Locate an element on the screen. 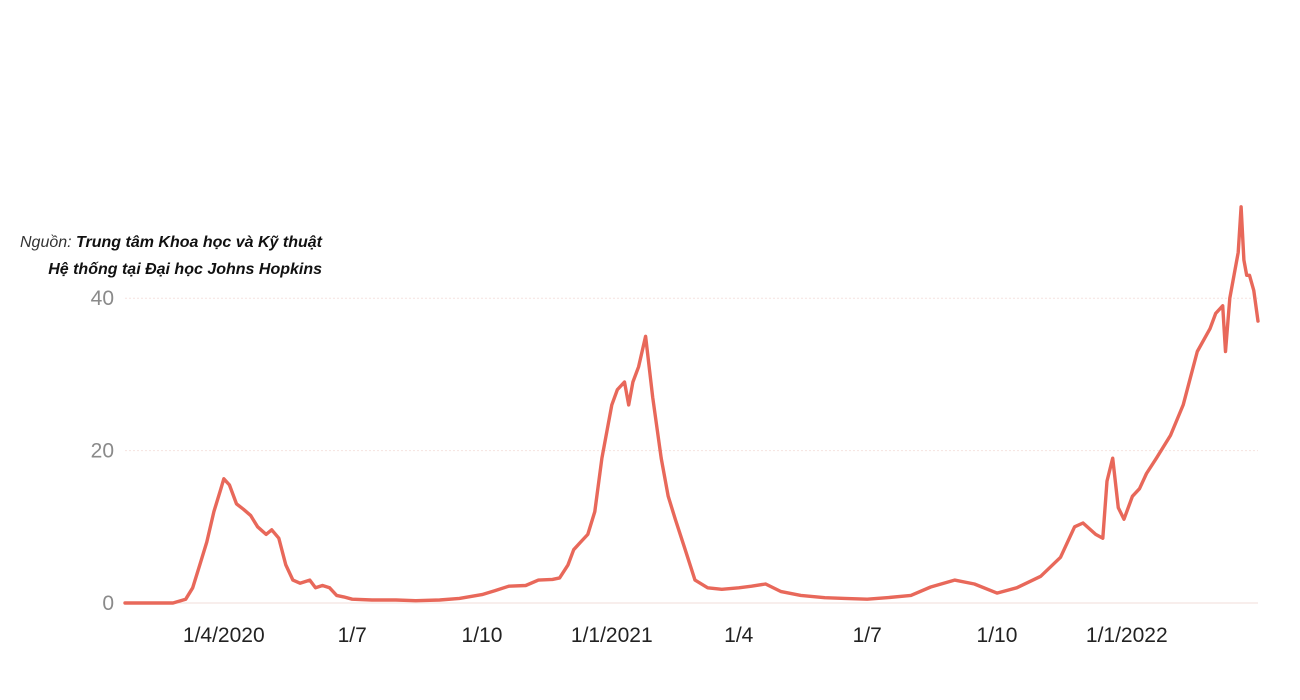 This screenshot has height=700, width=1300. source-name-line1: Trung tâm Khoa học và Kỹ thuật is located at coordinates (199, 242).